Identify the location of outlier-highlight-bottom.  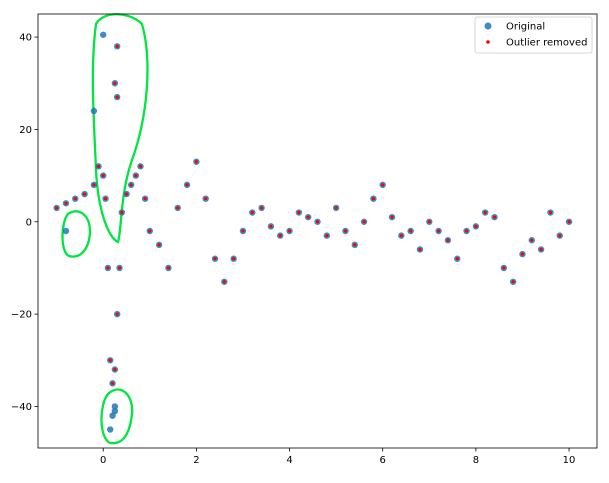
(117, 416).